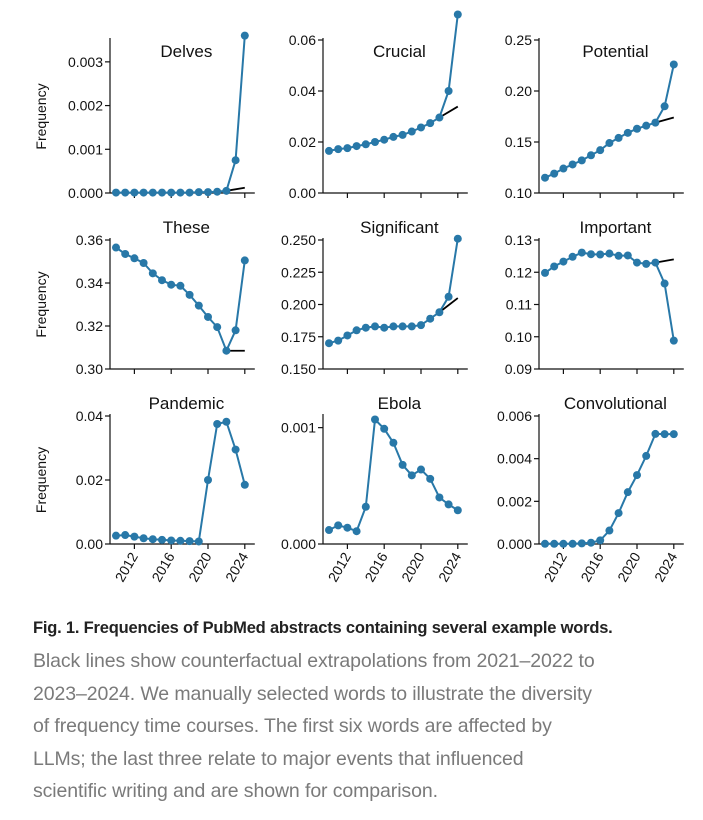 This screenshot has width=703, height=820. I want to click on y-tick-label-potential: 0.20, so click(518, 91).